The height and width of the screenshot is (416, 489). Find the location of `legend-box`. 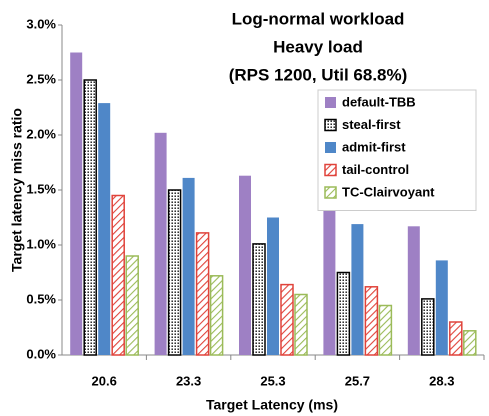

legend-box is located at coordinates (397, 150).